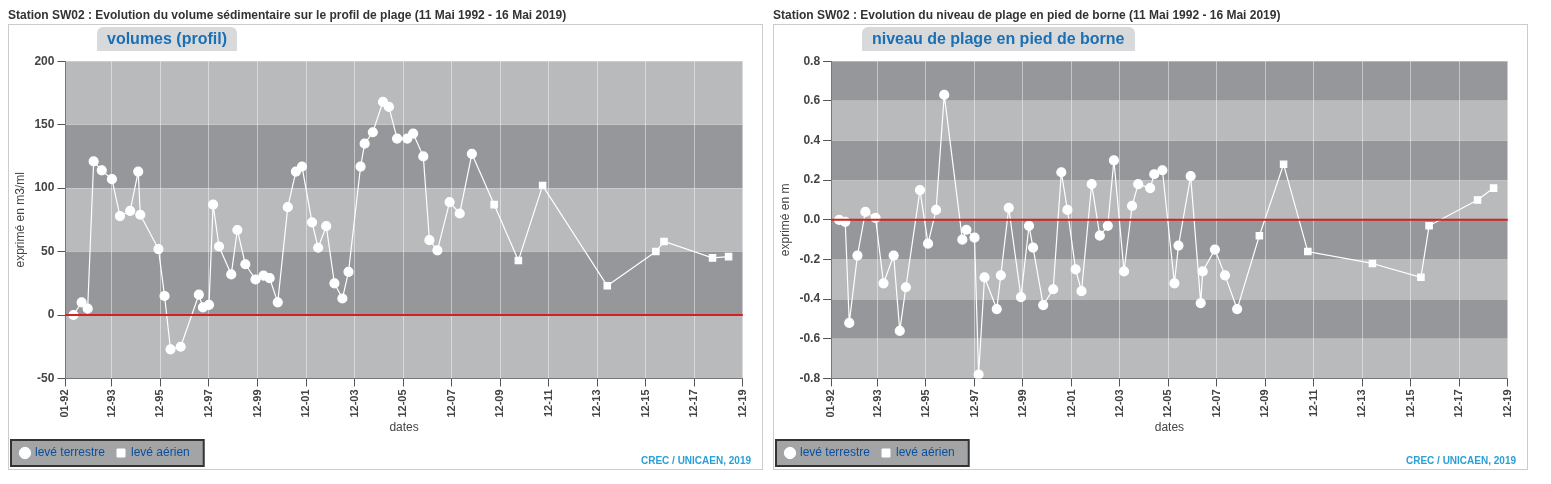  What do you see at coordinates (810, 377) in the screenshot?
I see `y-tick-label: -0.8` at bounding box center [810, 377].